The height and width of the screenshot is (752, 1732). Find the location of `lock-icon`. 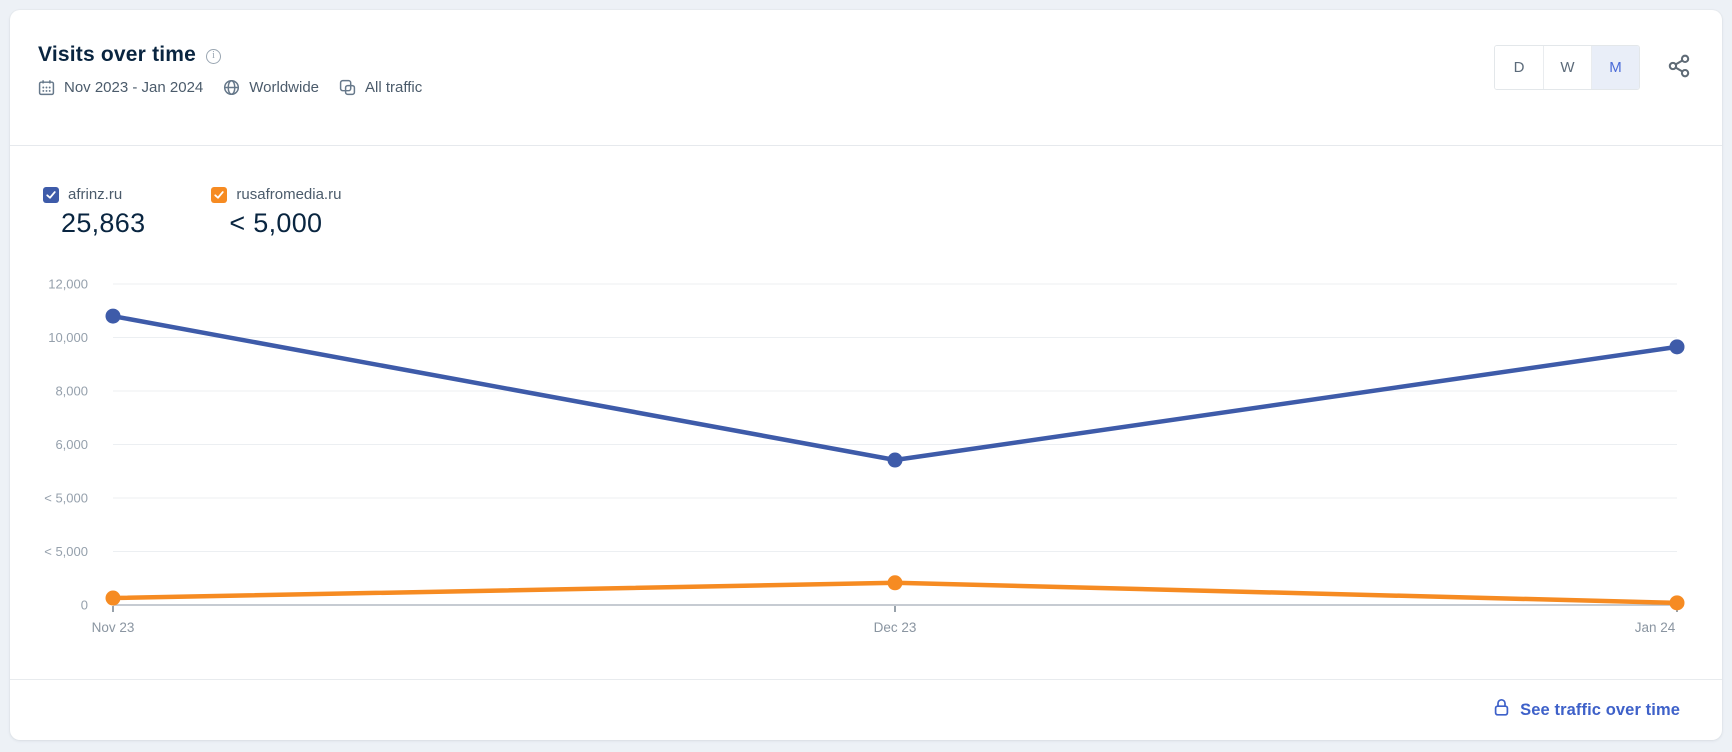

lock-icon is located at coordinates (1501, 710).